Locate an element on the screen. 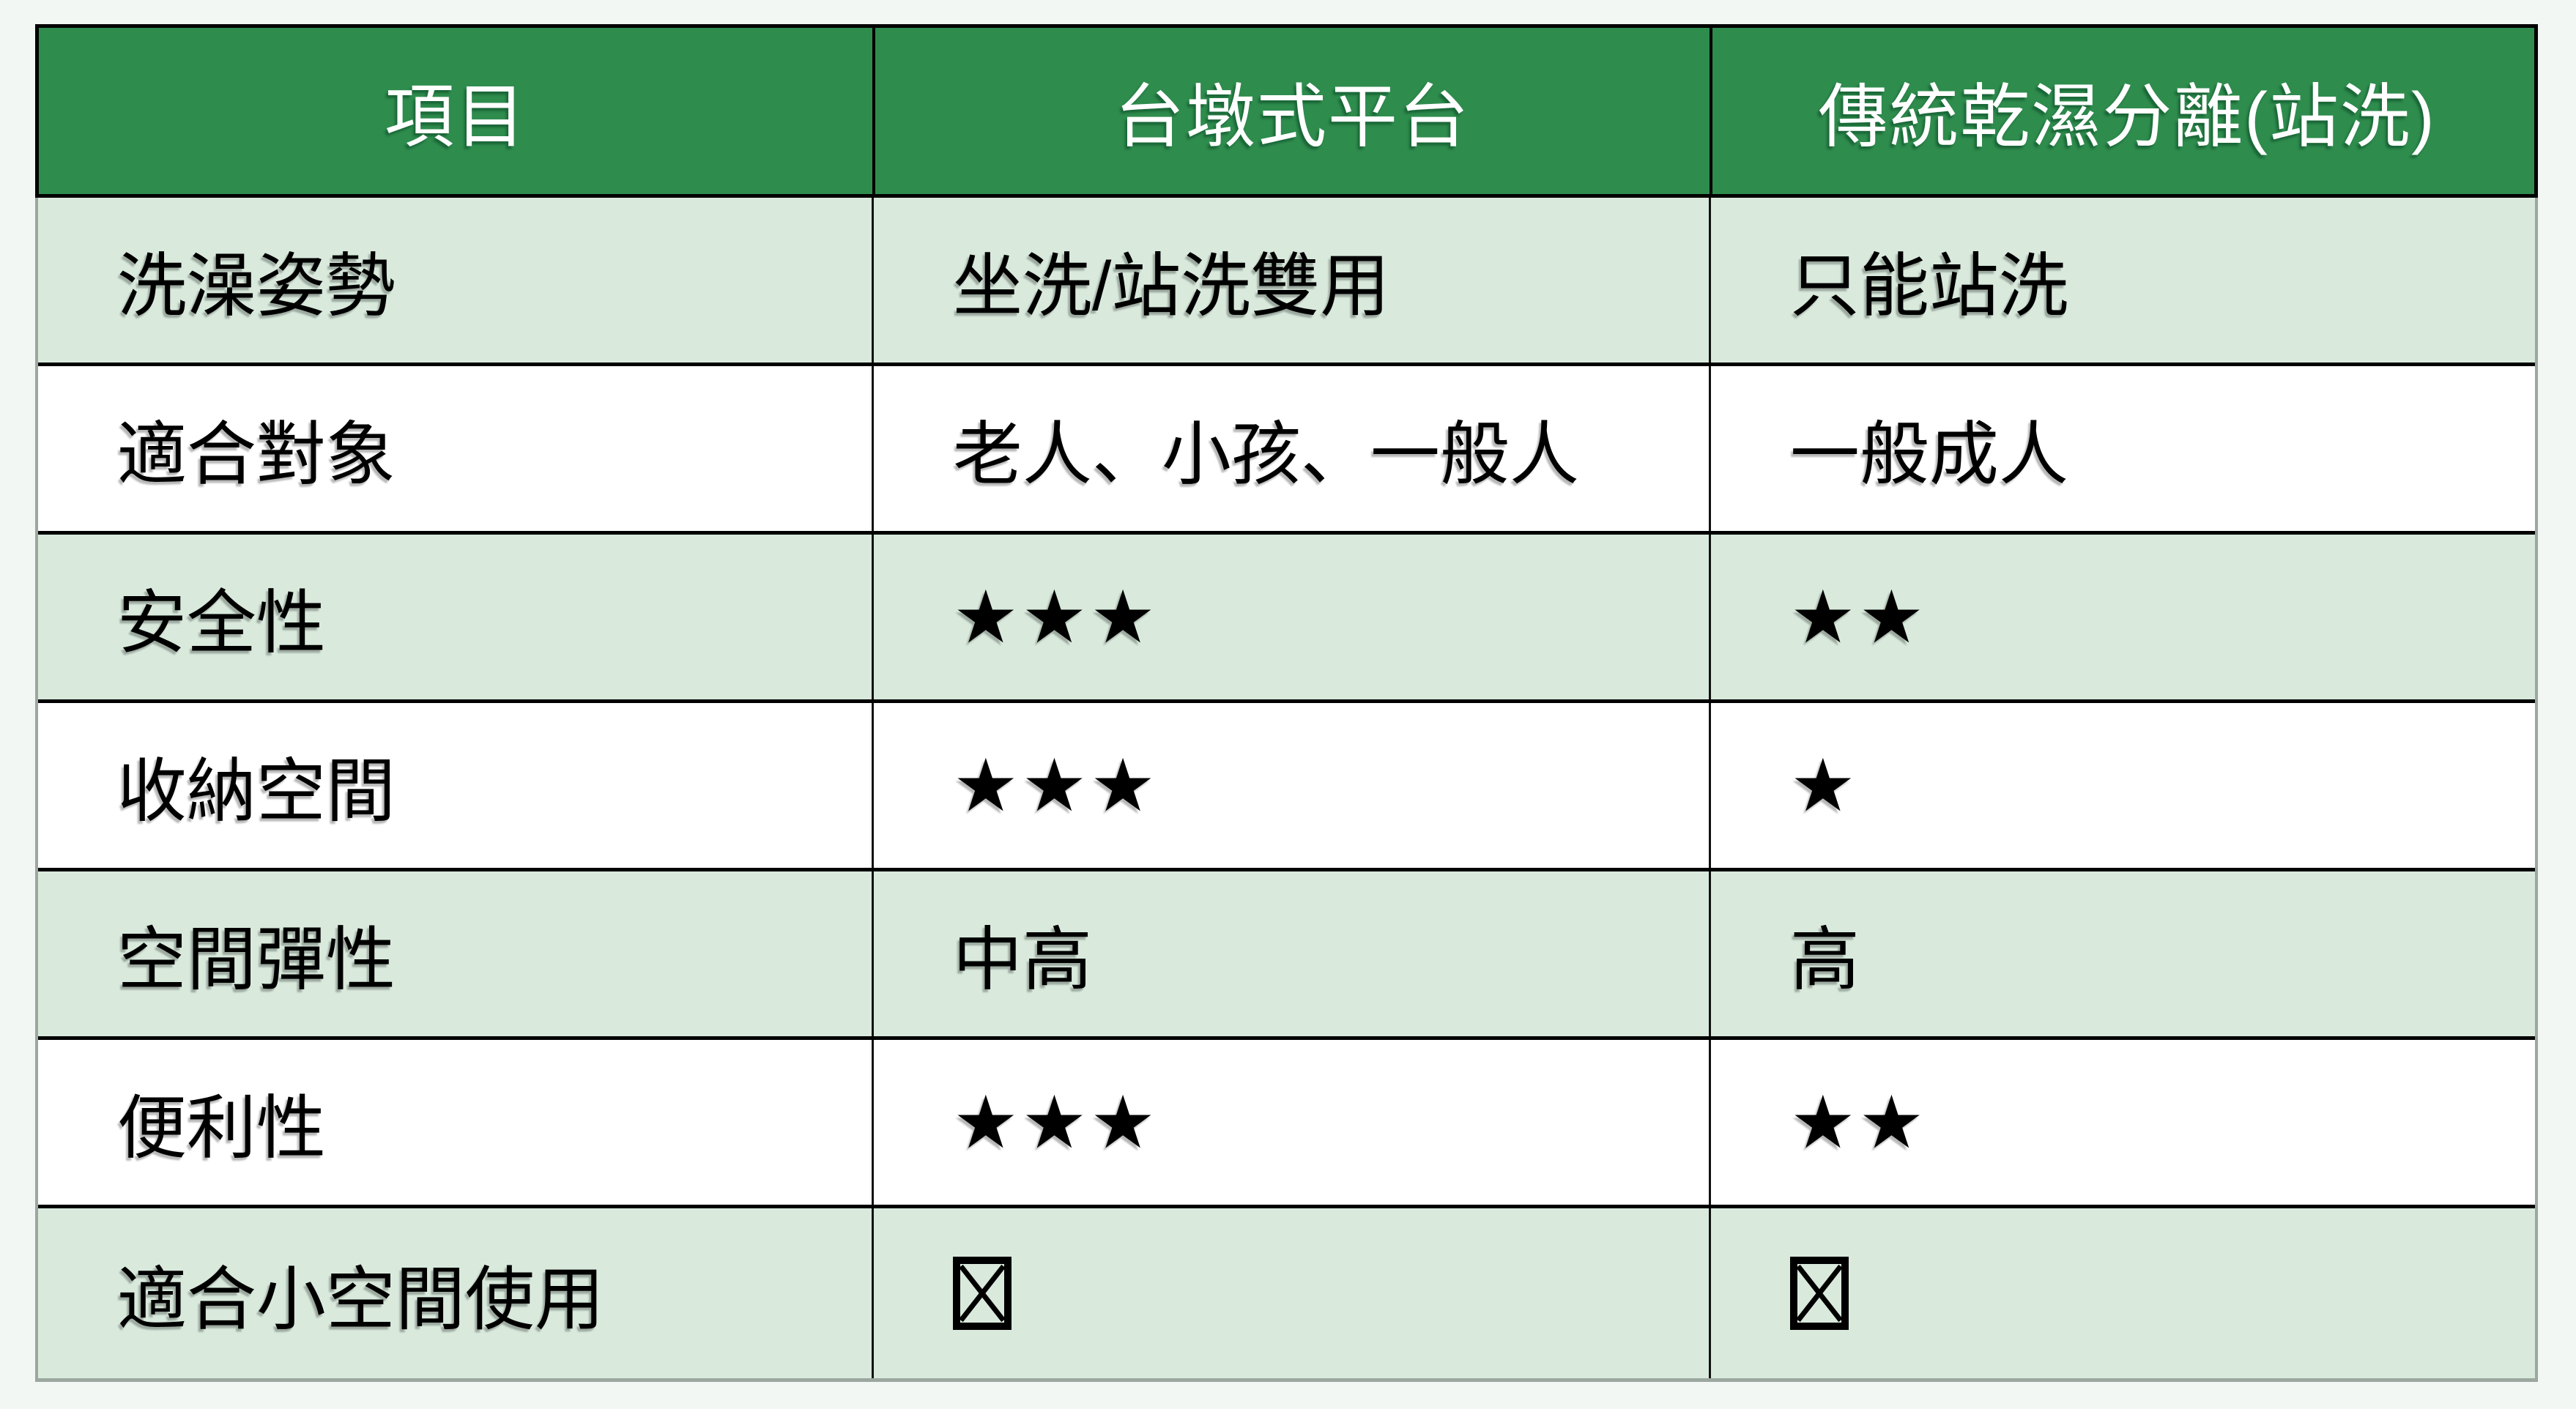 The height and width of the screenshot is (1409, 2576). table-row-small-space-suitability: 適合小空間使用 is located at coordinates (1286, 1293).